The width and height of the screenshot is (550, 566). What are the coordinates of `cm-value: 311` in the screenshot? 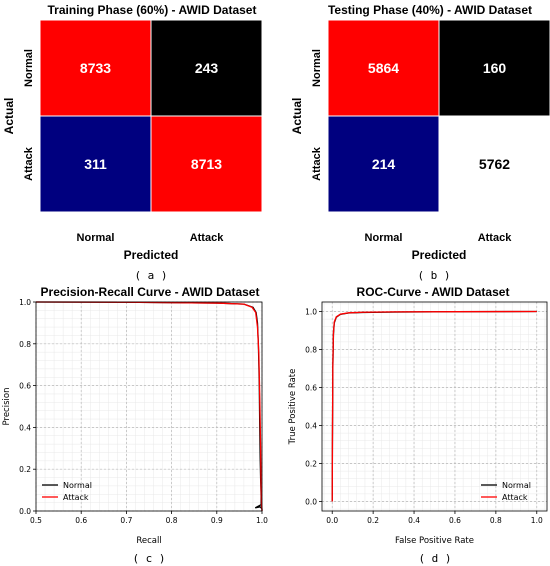 It's located at (95, 164).